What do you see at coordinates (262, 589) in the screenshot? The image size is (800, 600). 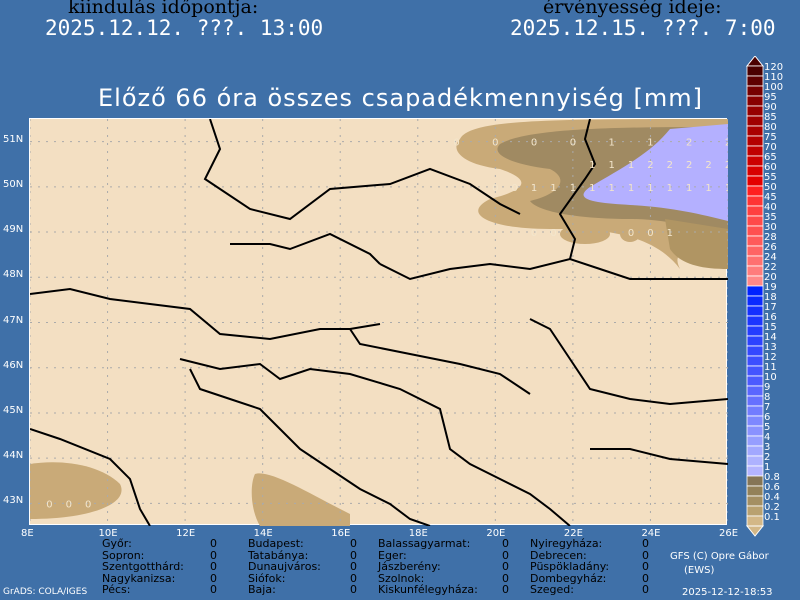 I see `station-name: Baja:` at bounding box center [262, 589].